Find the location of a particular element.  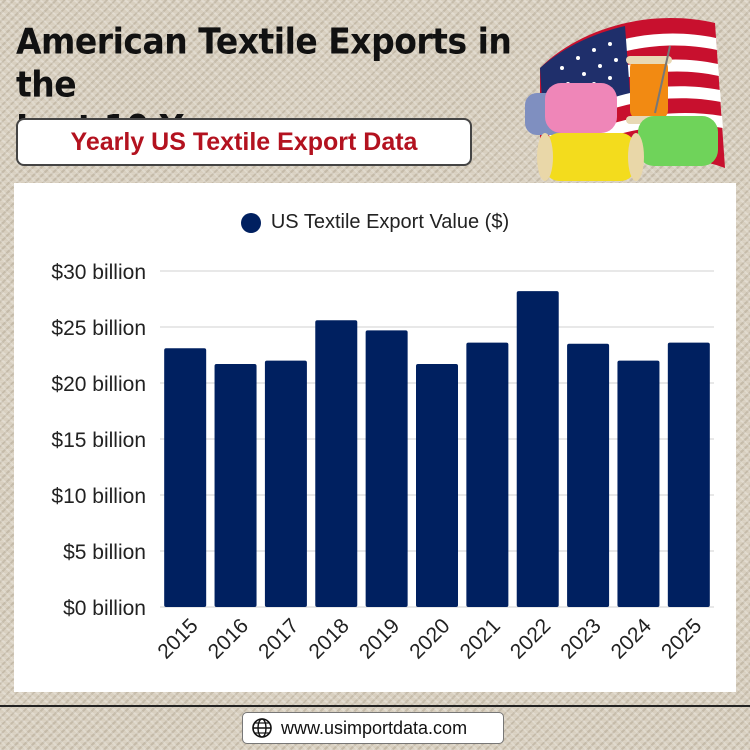

x-tick-label: 2021 is located at coordinates (480, 638).